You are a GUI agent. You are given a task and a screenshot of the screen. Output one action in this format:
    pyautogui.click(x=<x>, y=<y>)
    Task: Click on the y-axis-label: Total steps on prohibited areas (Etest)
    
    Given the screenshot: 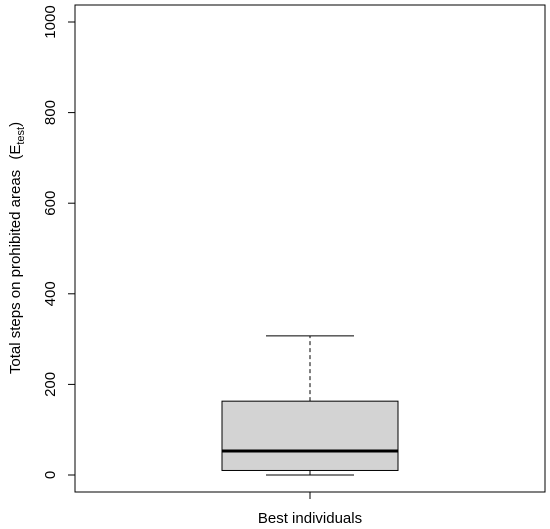 What is the action you would take?
    pyautogui.click(x=17, y=248)
    